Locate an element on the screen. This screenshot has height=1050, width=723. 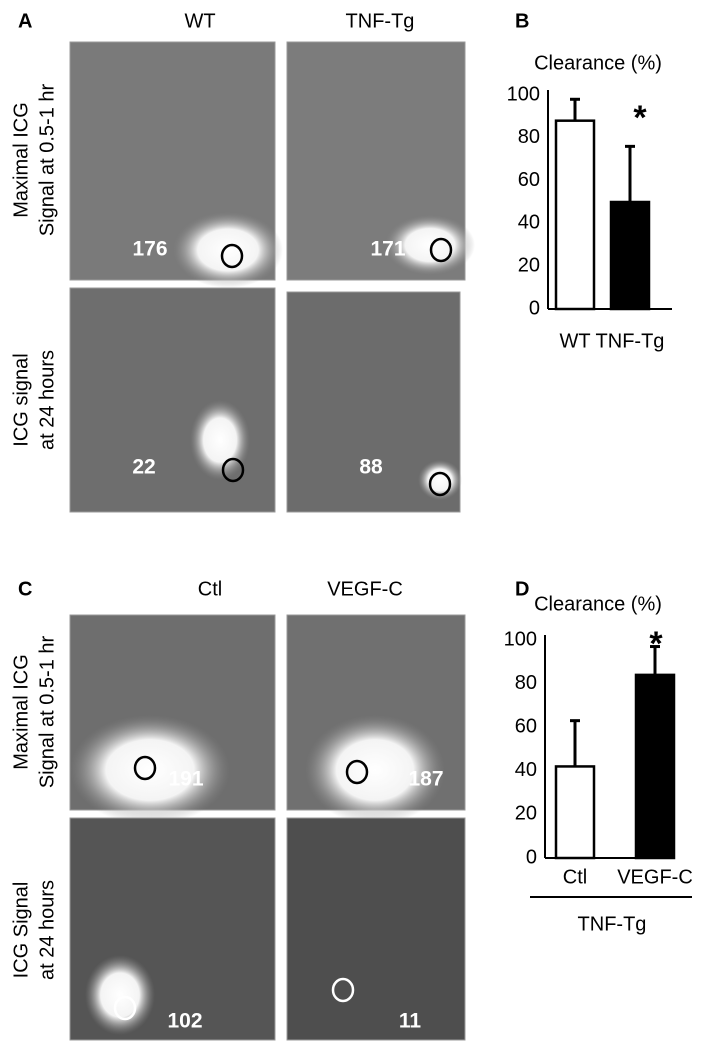
micrograph: 171 is located at coordinates (380, 161).